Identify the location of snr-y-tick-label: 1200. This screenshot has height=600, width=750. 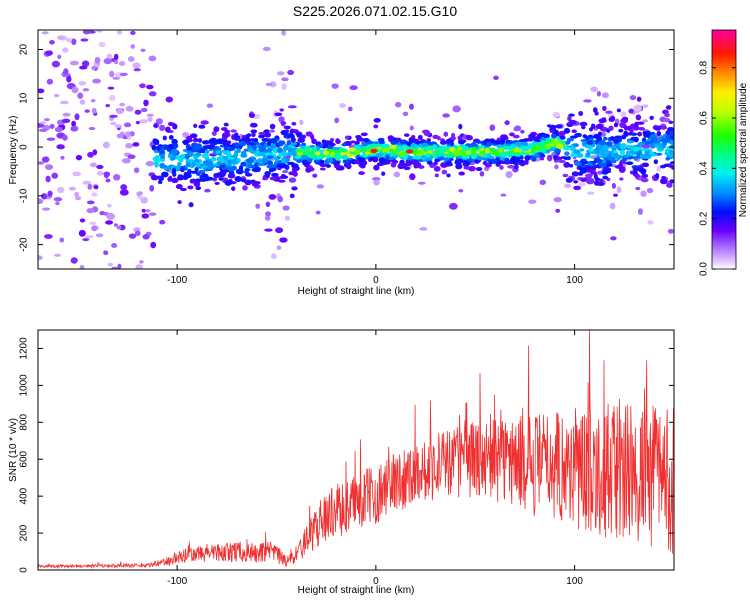
(24, 348).